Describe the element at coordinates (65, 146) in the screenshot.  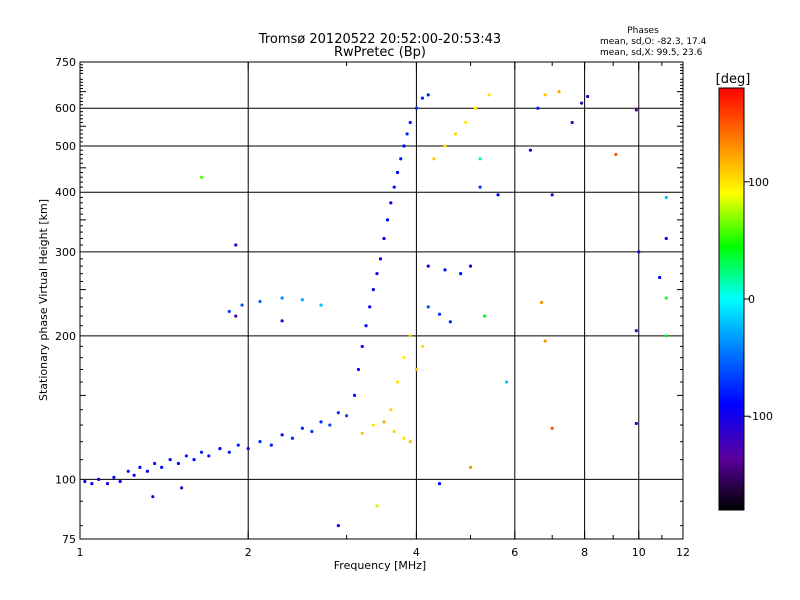
I see `y-tick-label: 500` at that location.